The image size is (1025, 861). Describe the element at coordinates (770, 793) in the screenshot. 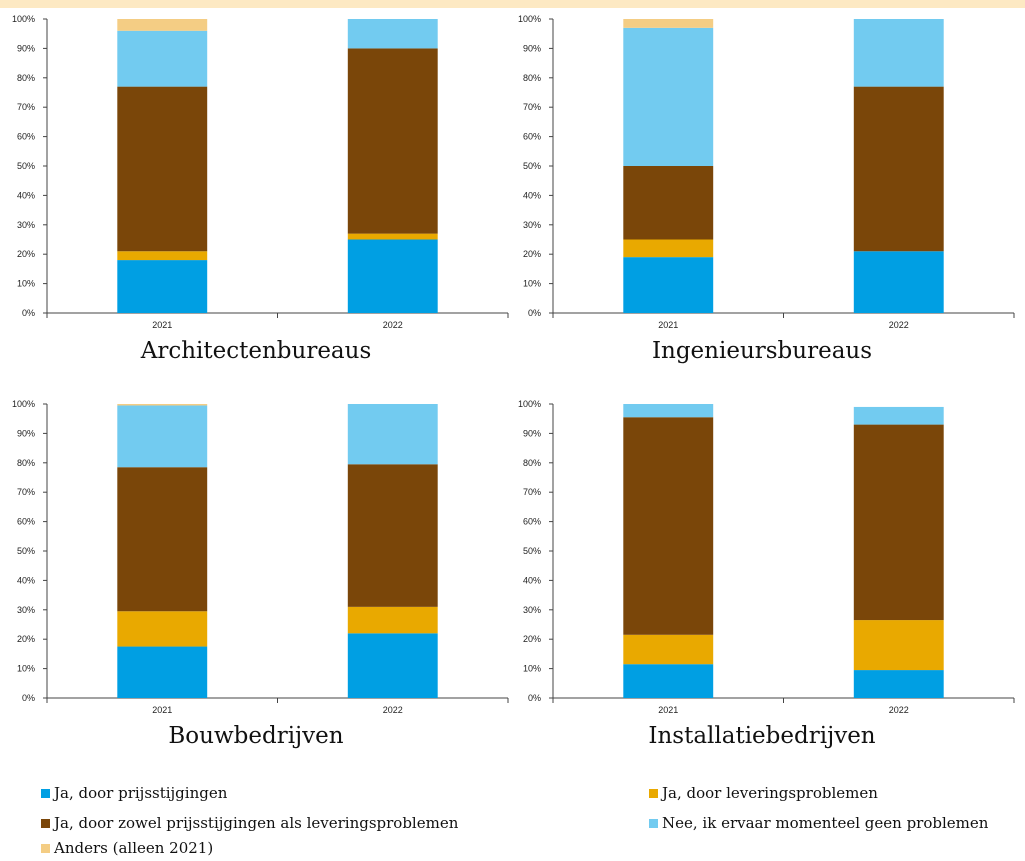

I see `legend-label: Ja, door leveringsproblemen` at that location.